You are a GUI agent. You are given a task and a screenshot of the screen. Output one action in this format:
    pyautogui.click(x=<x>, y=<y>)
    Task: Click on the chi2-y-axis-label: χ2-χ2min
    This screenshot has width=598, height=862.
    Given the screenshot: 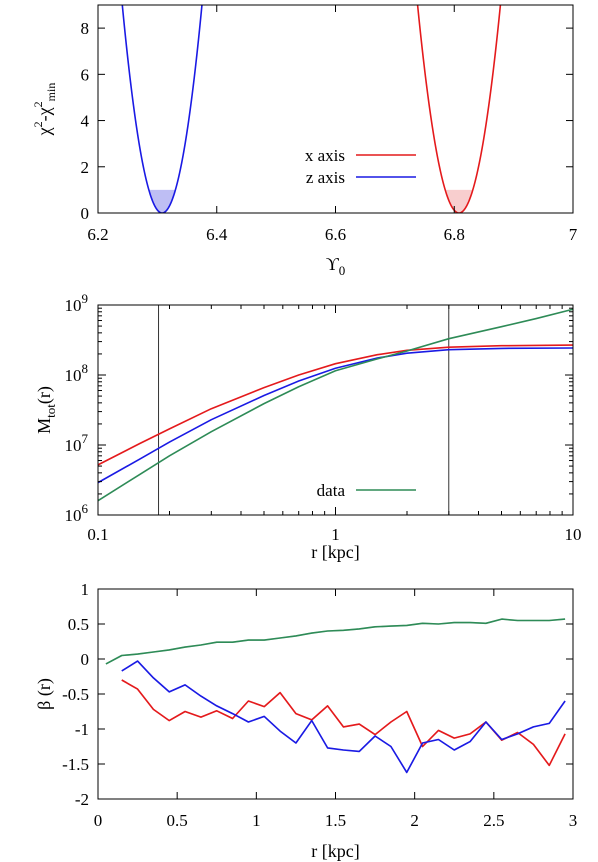 What is the action you would take?
    pyautogui.click(x=44, y=110)
    